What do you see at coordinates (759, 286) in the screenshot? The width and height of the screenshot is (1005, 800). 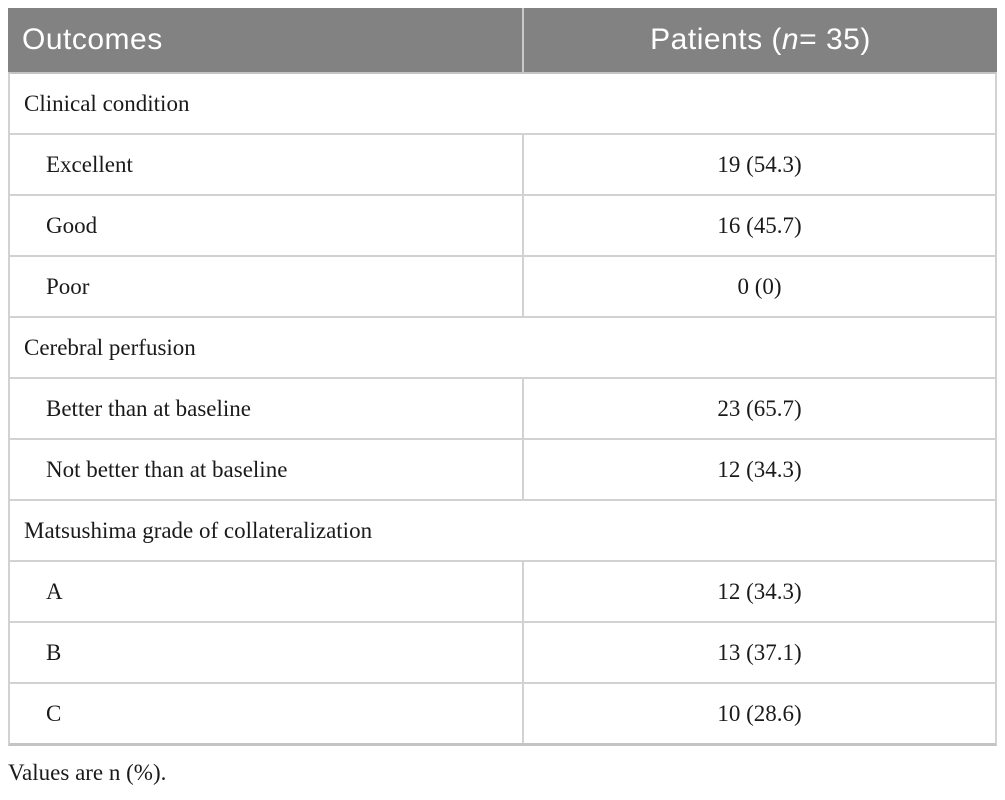 I see `row-value: 0 (0)` at bounding box center [759, 286].